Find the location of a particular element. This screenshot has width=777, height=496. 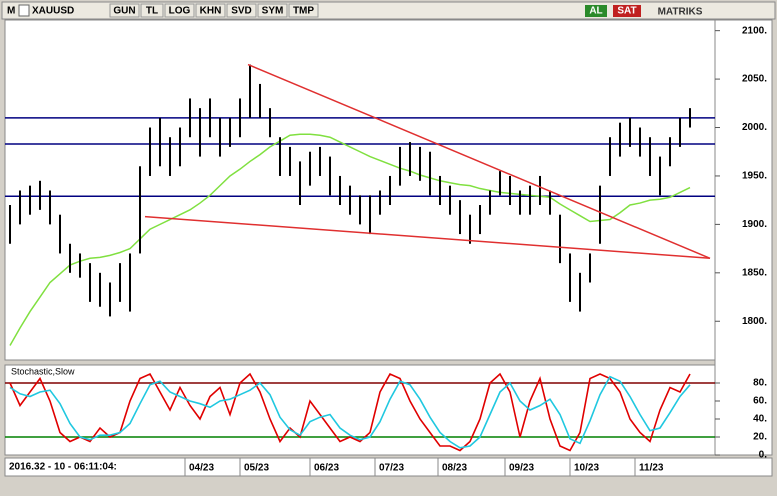

y-tick-label: 1800. is located at coordinates (754, 321).